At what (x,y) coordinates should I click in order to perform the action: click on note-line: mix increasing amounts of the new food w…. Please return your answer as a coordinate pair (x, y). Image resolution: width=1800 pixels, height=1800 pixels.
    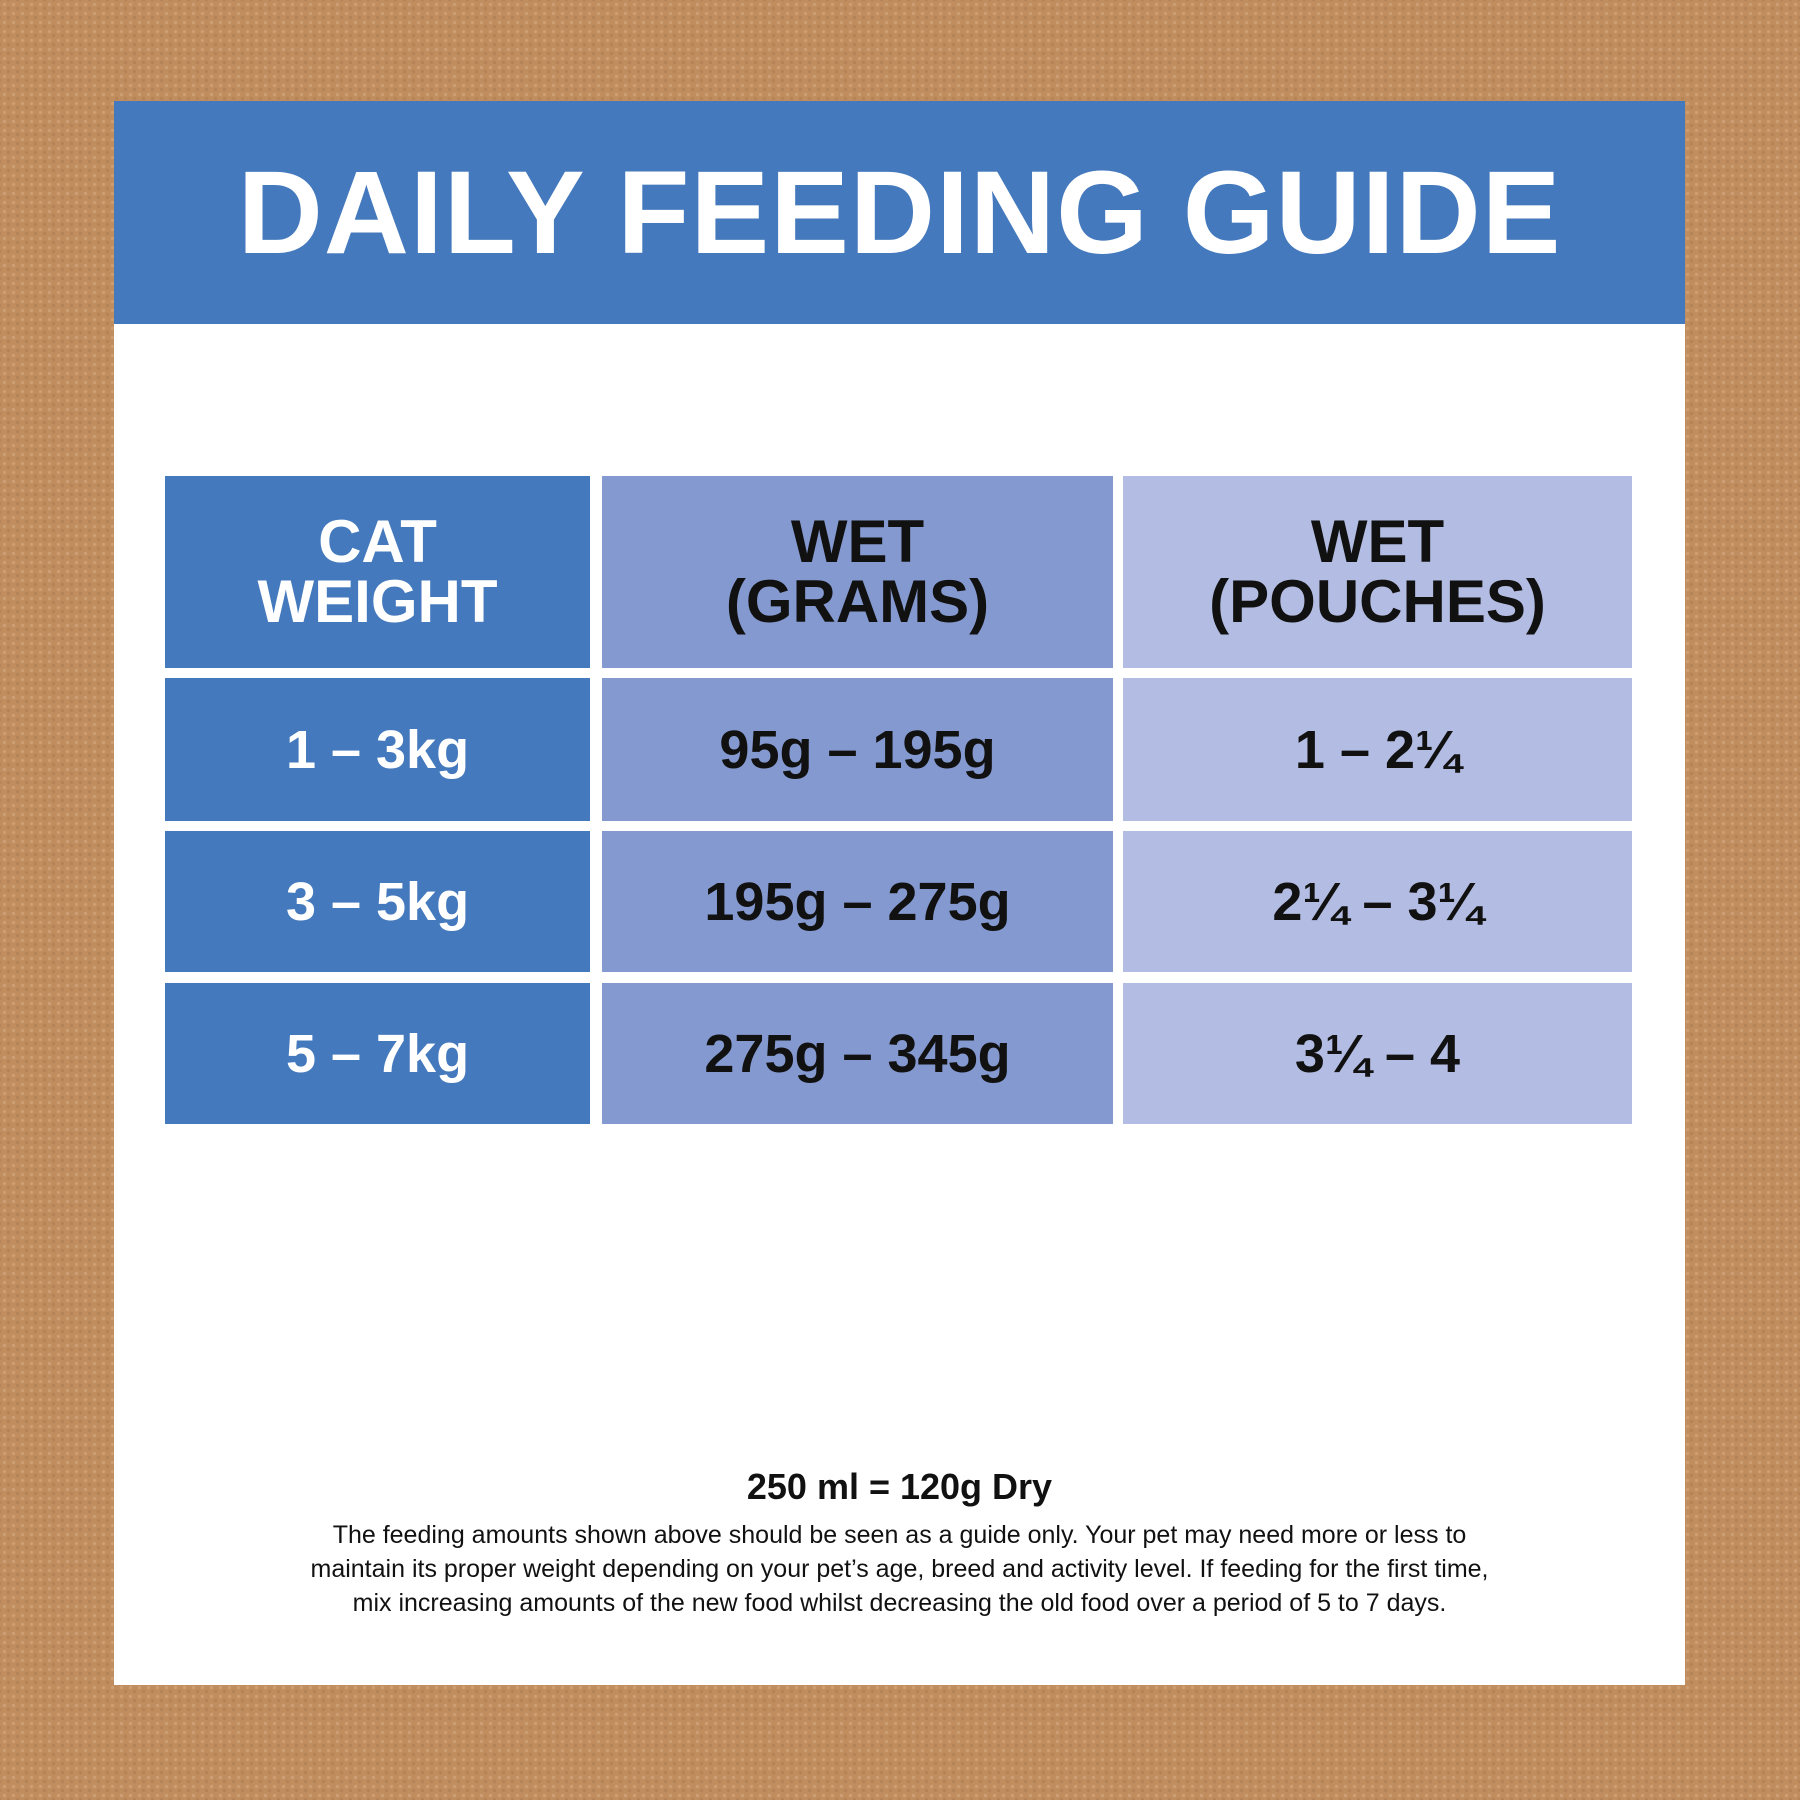
    Looking at the image, I should click on (899, 1603).